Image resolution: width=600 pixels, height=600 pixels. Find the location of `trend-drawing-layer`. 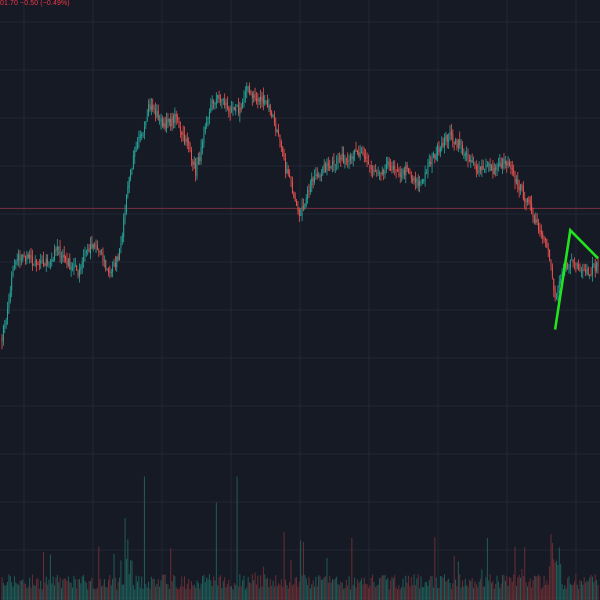

trend-drawing-layer is located at coordinates (576, 278).